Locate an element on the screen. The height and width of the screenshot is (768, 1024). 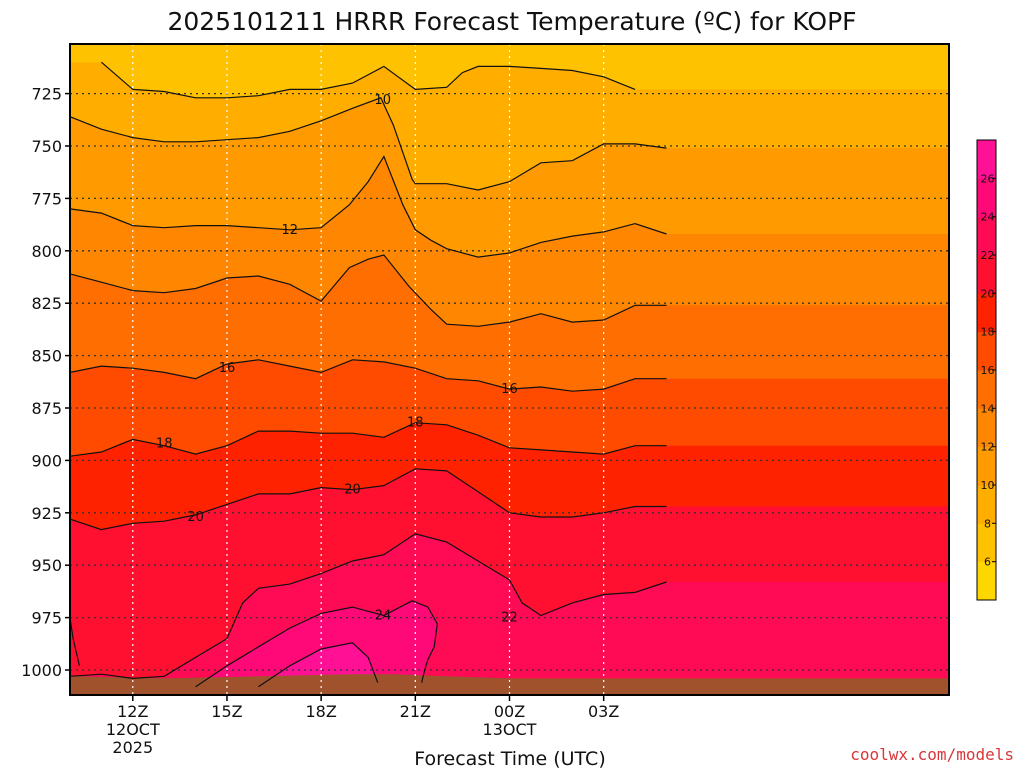
contour-label-6: 20 is located at coordinates (195, 517).